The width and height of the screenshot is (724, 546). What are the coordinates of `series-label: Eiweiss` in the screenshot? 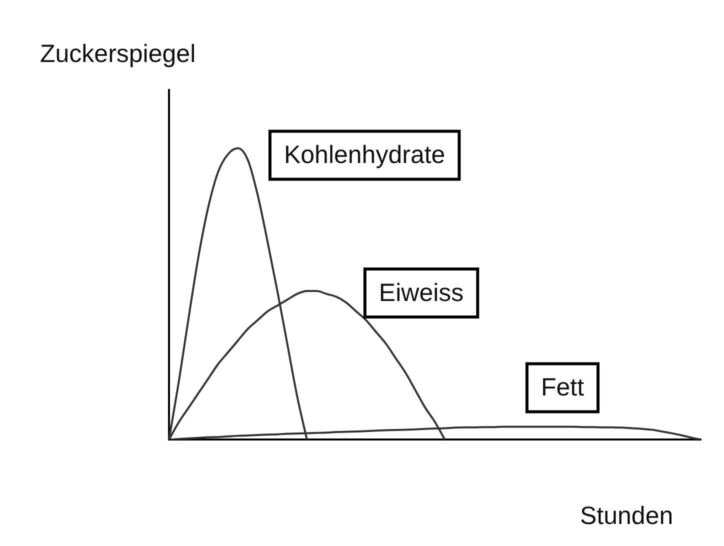 It's located at (421, 292).